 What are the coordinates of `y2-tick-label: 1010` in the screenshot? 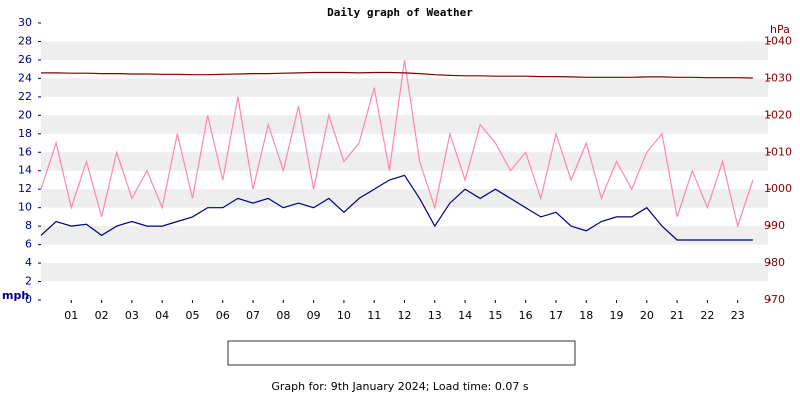 It's located at (778, 151).